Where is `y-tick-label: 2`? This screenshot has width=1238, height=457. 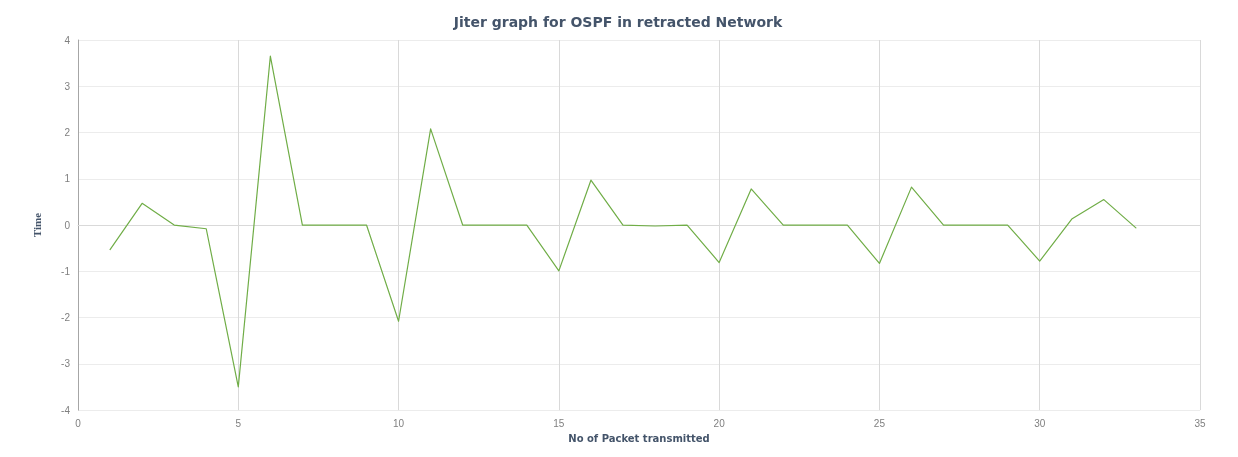 y-tick-label: 2 is located at coordinates (67, 133).